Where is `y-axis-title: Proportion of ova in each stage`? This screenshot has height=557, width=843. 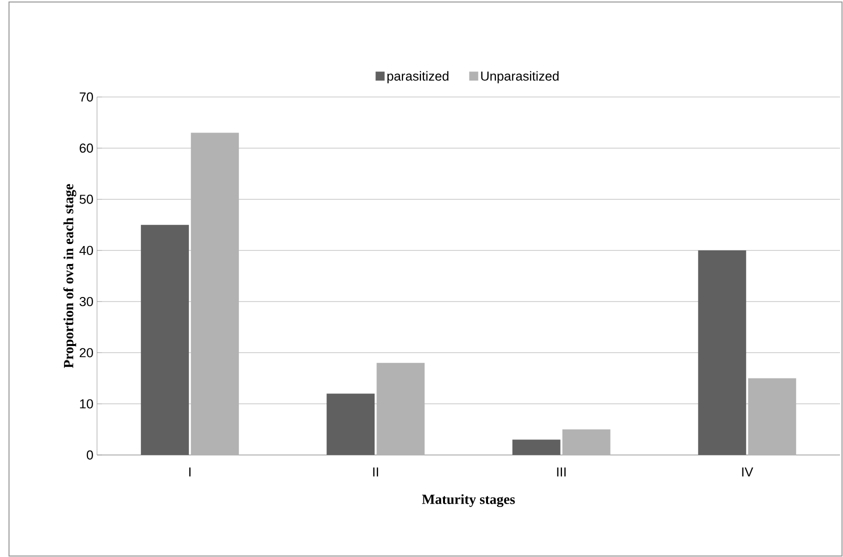 y-axis-title: Proportion of ova in each stage is located at coordinates (69, 276).